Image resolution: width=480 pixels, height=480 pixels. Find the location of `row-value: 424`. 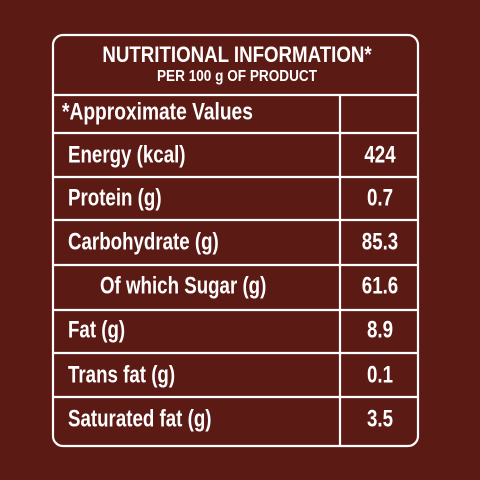

row-value: 424 is located at coordinates (379, 154).